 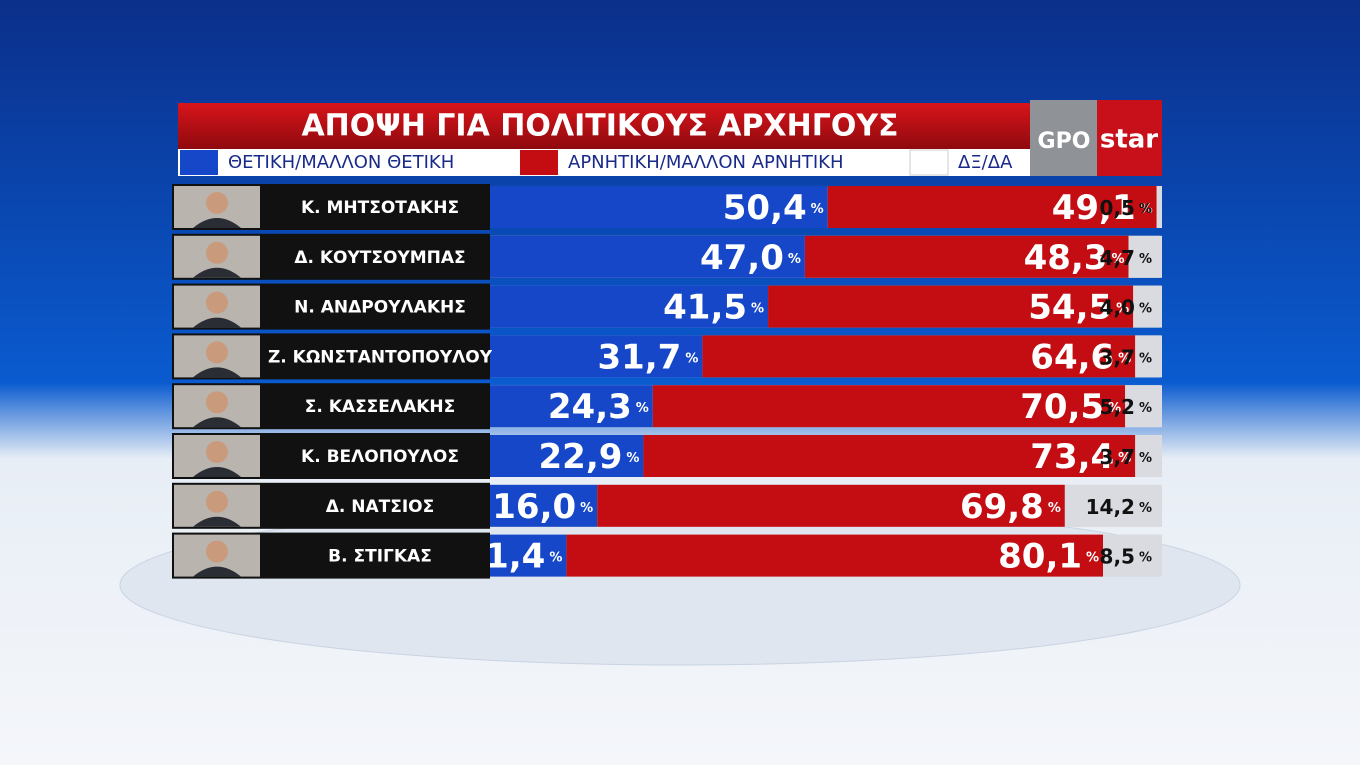 I want to click on value-label: 14,2%, so click(x=1119, y=506).